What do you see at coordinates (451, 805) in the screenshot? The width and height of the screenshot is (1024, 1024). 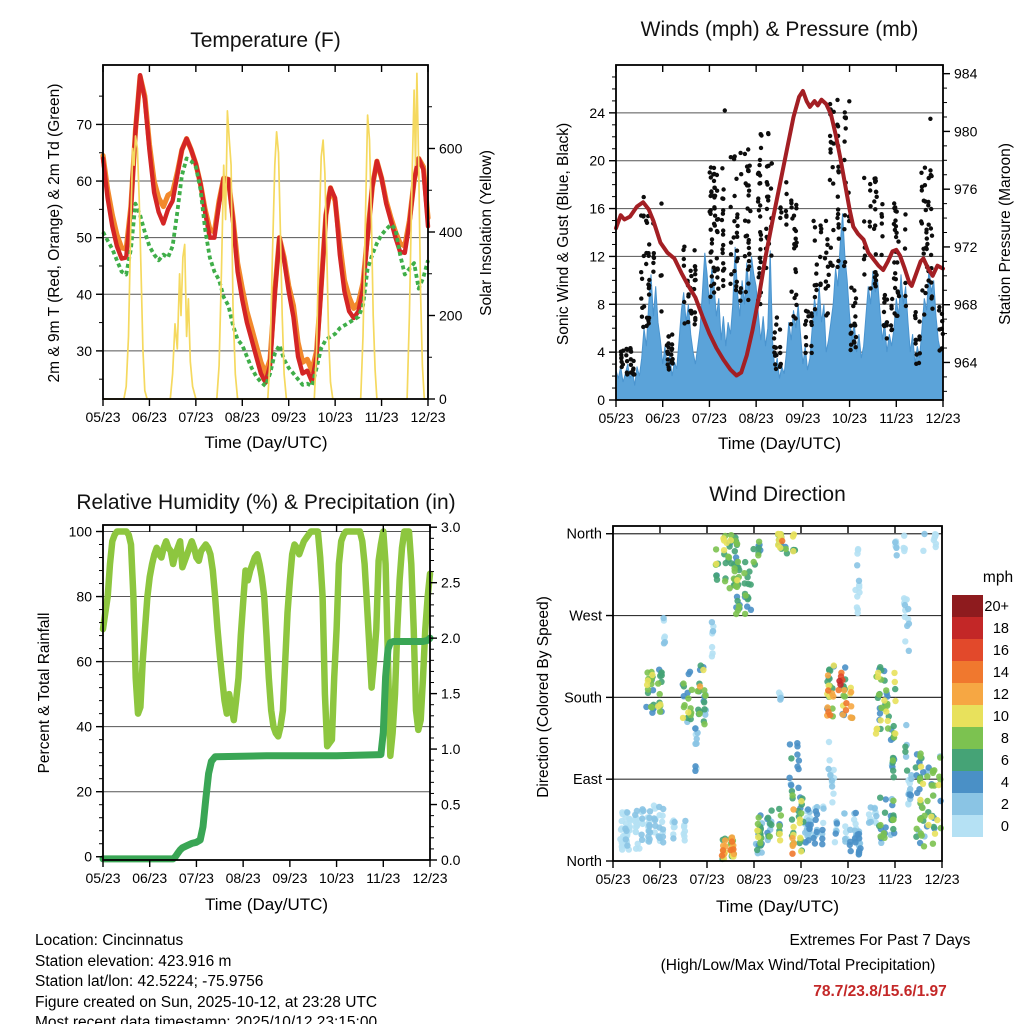 I see `svg-text: 0.5` at bounding box center [451, 805].